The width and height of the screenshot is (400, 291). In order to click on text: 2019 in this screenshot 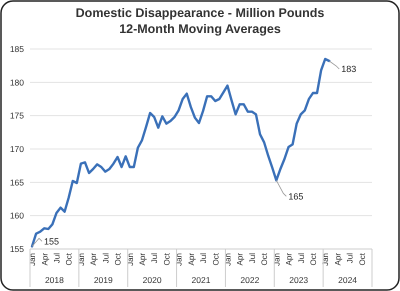, I will do `click(104, 280)`.